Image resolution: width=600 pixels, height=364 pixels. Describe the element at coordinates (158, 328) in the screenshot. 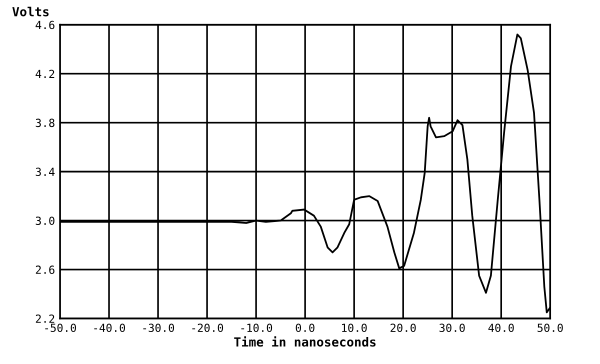

I see `x-tick-label: -30.0` at that location.